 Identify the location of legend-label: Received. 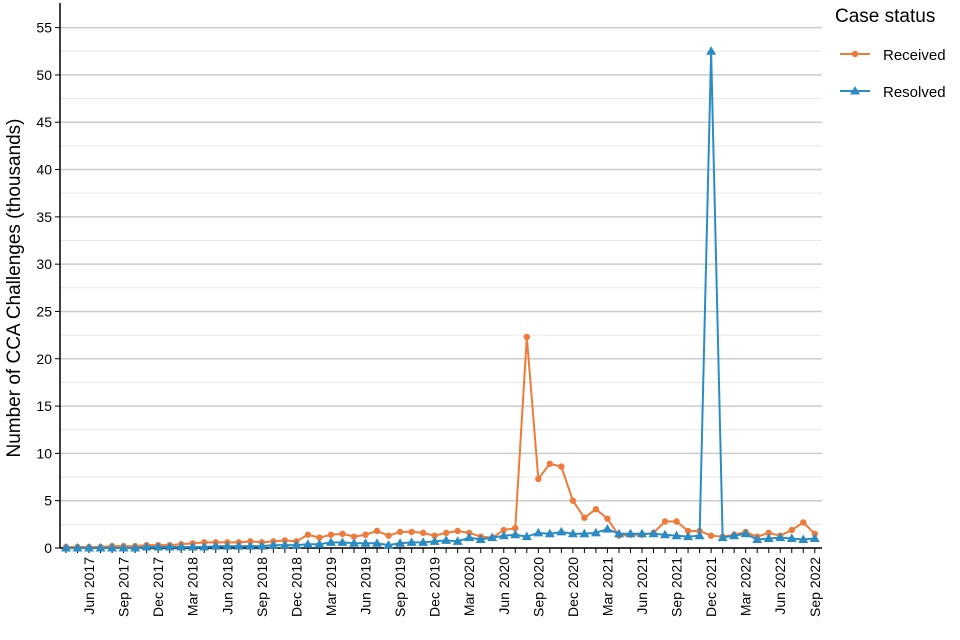
(914, 55).